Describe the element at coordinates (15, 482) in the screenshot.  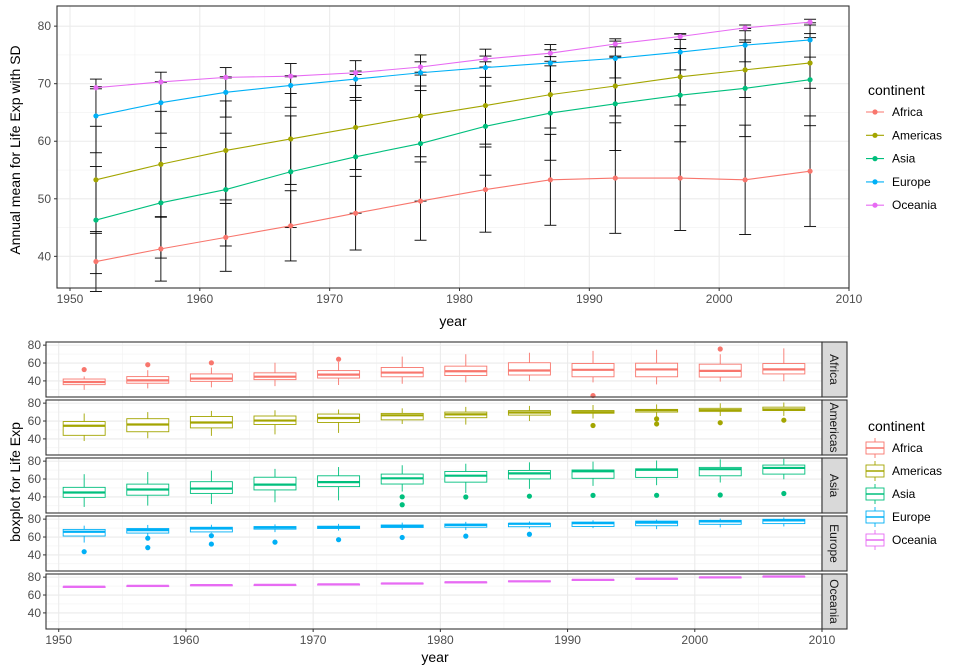
I see `bottom-y-axis-label: boxplot for Life Exp` at that location.